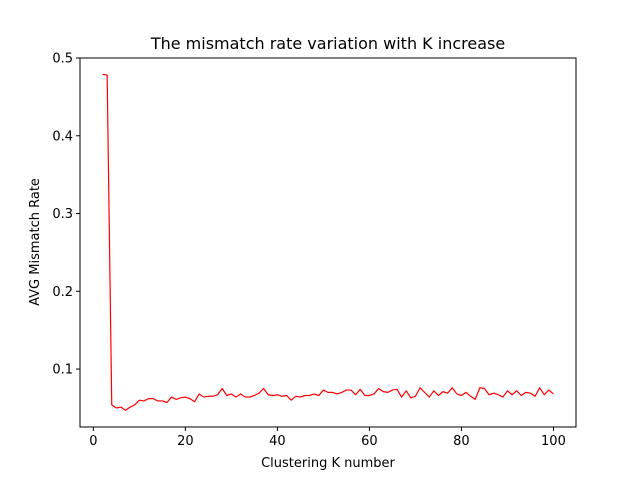 The image size is (640, 480). I want to click on y-tick-label: 0.5, so click(62, 59).